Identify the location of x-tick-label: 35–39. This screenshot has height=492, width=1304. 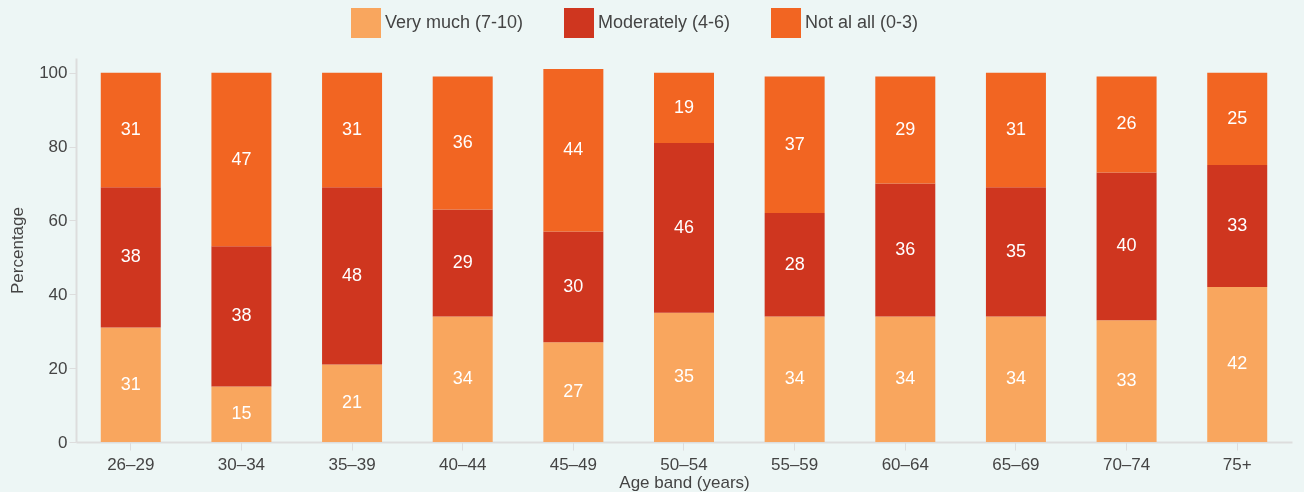
(352, 464).